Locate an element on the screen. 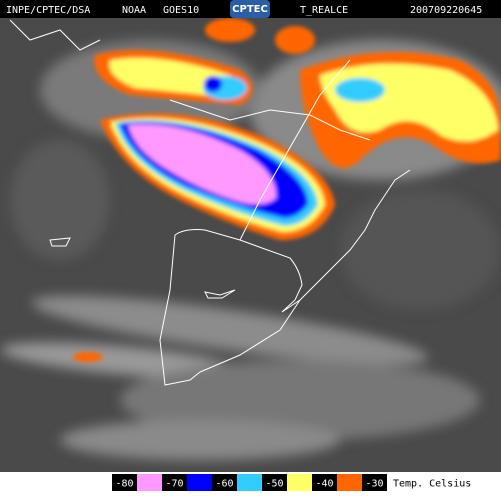  legend-label: -70 is located at coordinates (174, 484).